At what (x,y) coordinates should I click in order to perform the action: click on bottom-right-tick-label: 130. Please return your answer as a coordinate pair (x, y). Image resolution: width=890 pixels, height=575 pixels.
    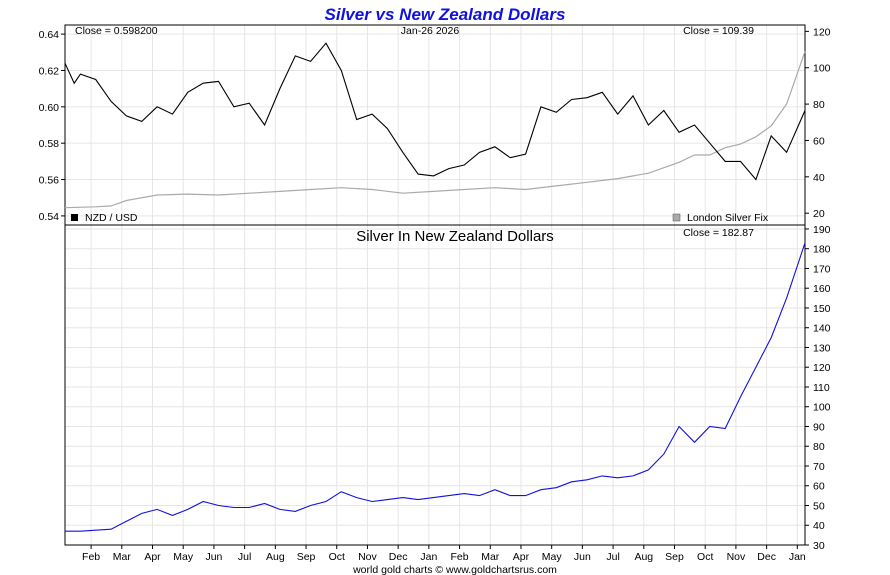
    Looking at the image, I should click on (822, 348).